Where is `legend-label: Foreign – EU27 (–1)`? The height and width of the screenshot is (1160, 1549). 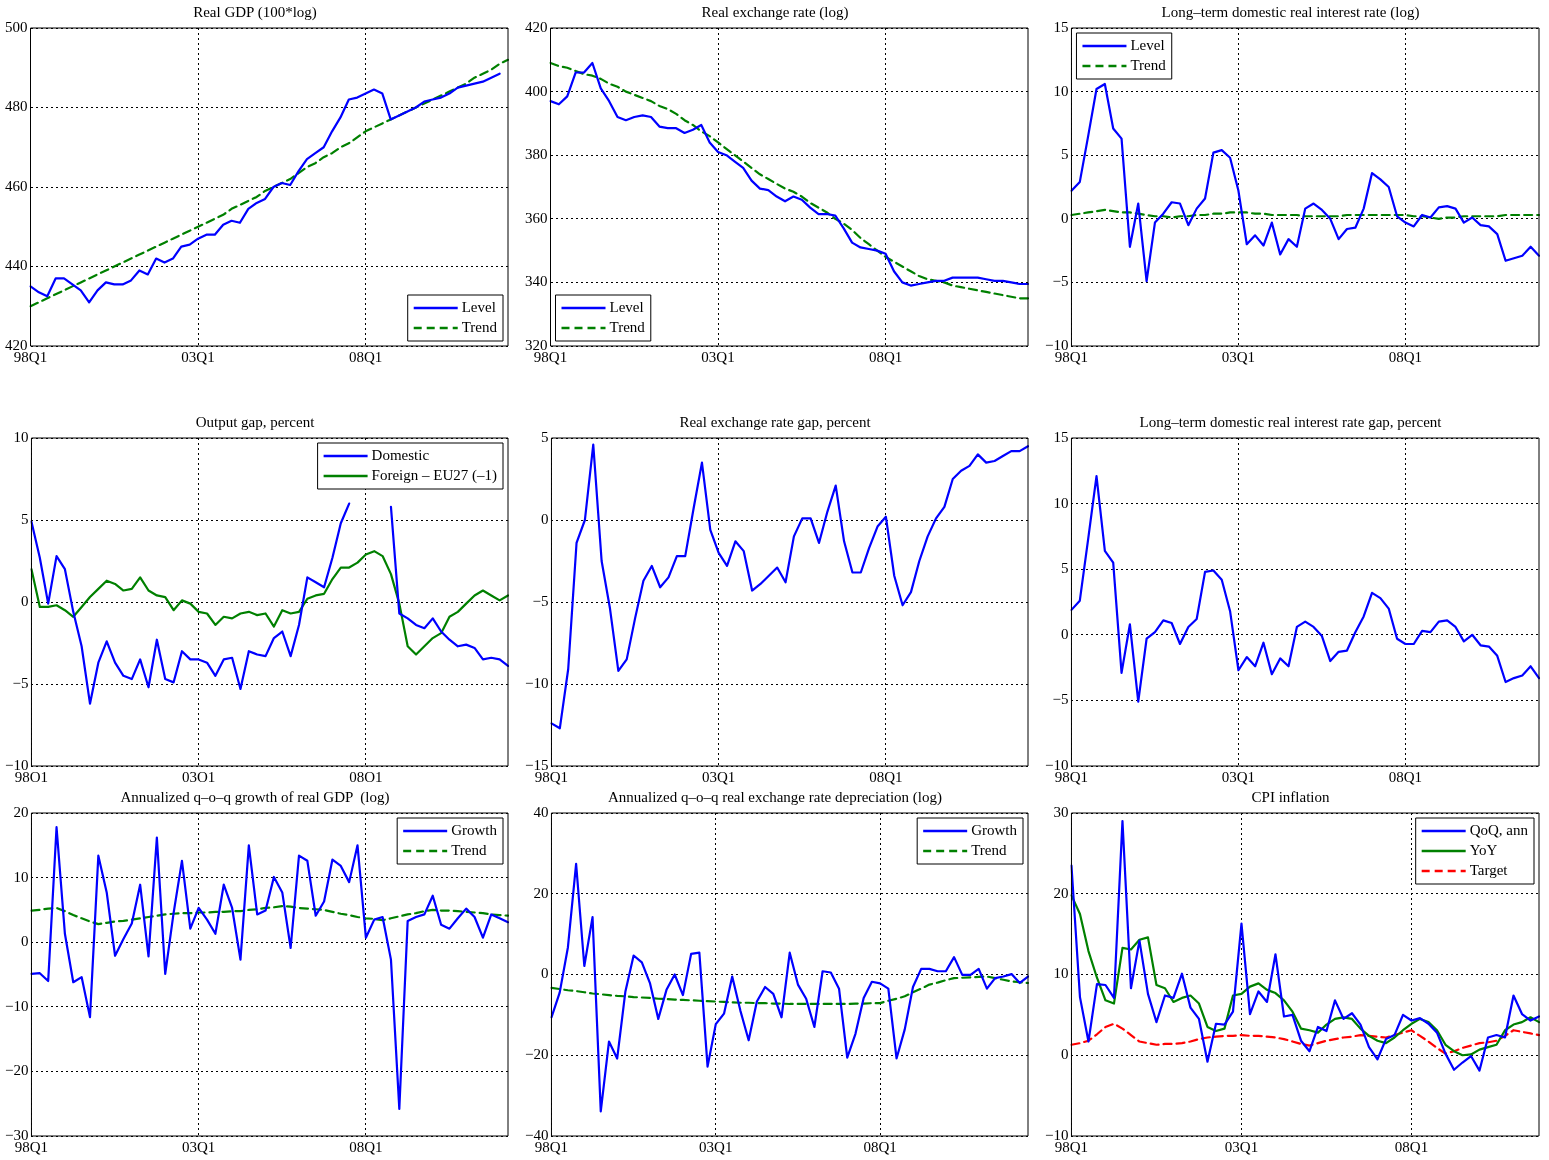 legend-label: Foreign – EU27 (–1) is located at coordinates (434, 475).